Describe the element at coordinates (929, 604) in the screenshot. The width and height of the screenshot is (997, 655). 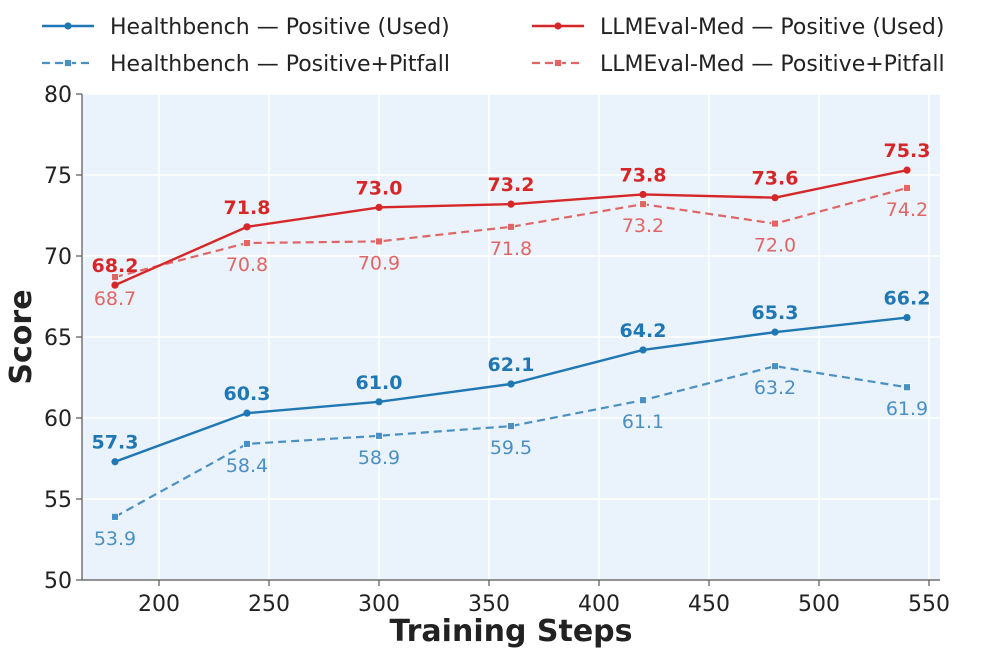
I see `x-tick-label: 550` at that location.